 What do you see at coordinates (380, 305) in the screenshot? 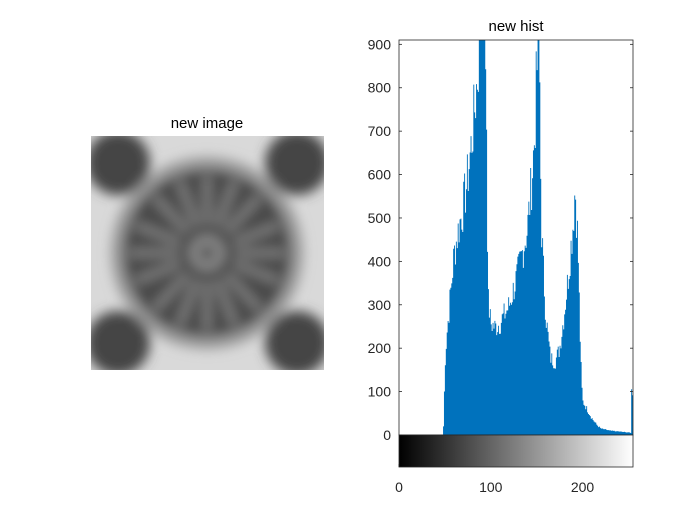
I see `y-tick-label: 300` at bounding box center [380, 305].